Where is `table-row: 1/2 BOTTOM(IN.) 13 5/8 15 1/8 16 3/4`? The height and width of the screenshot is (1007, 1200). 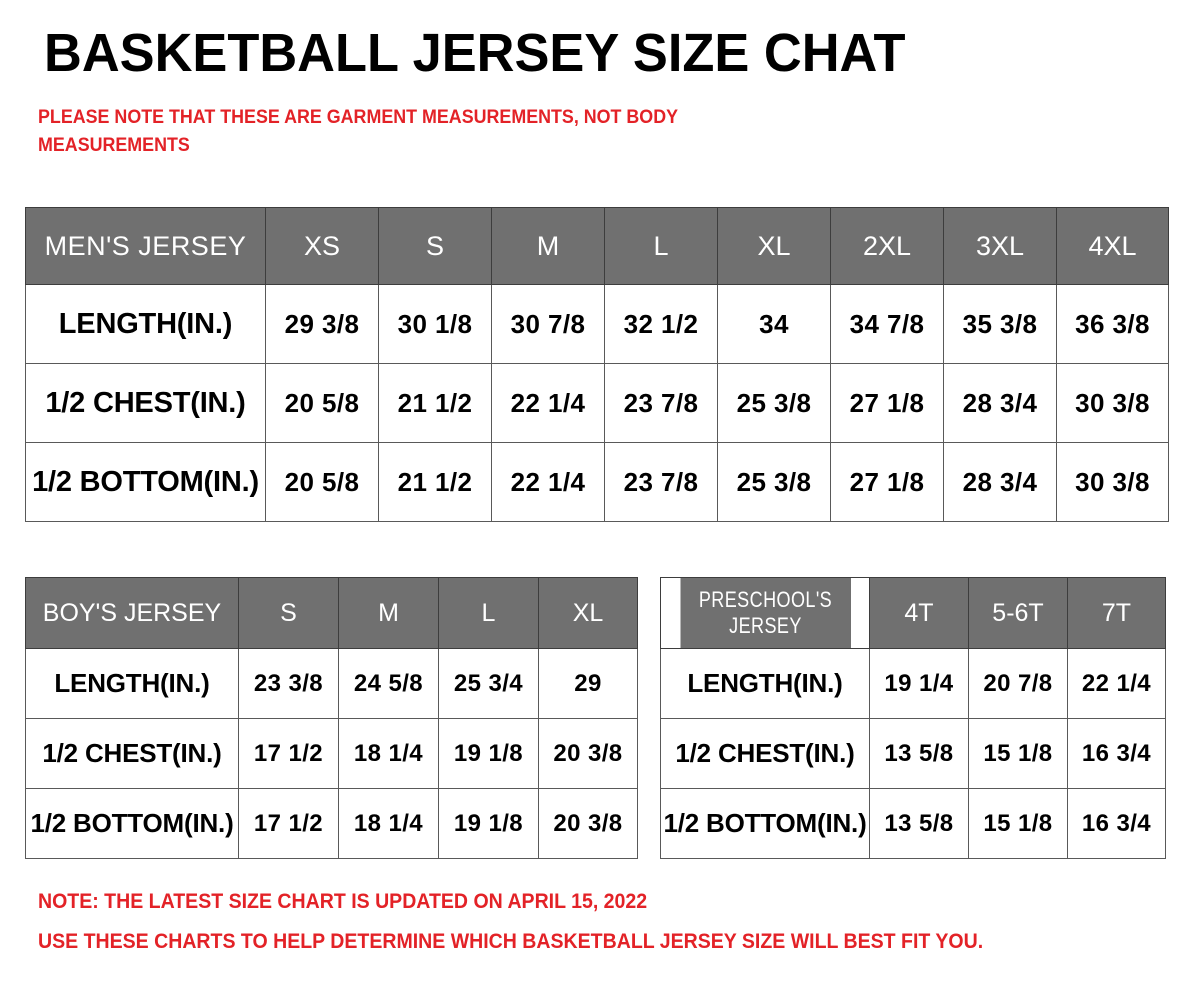 table-row: 1/2 BOTTOM(IN.) 13 5/8 15 1/8 16 3/4 is located at coordinates (913, 823).